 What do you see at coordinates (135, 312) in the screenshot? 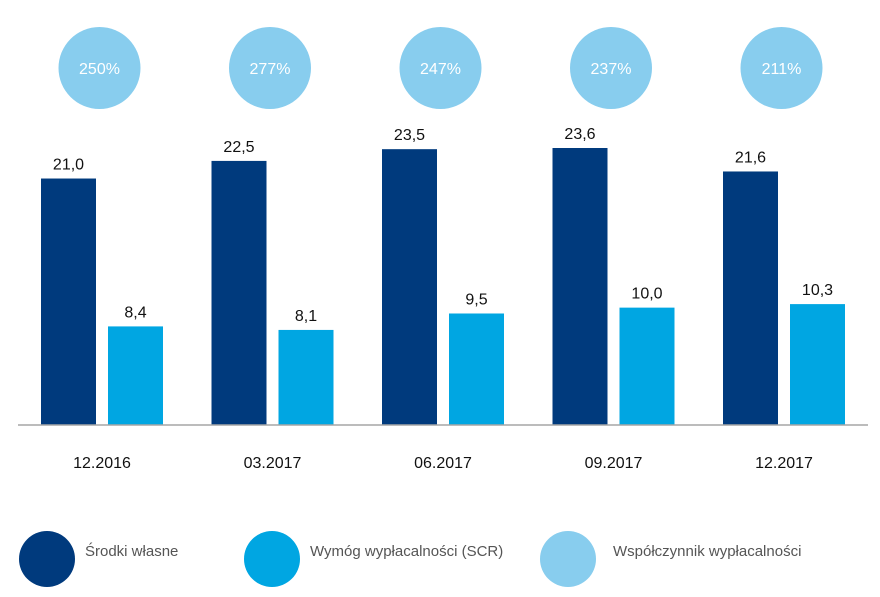
I see `data-label-scr-12-2016: 8,4` at bounding box center [135, 312].